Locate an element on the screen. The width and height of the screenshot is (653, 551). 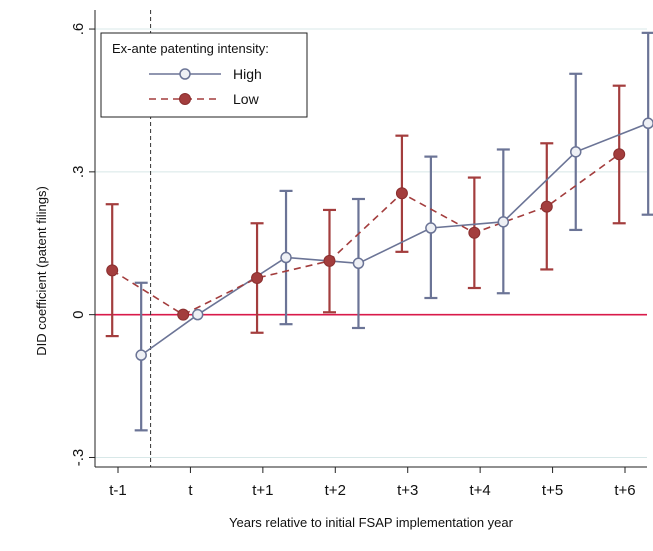
legend-high-marker is located at coordinates (185, 74).